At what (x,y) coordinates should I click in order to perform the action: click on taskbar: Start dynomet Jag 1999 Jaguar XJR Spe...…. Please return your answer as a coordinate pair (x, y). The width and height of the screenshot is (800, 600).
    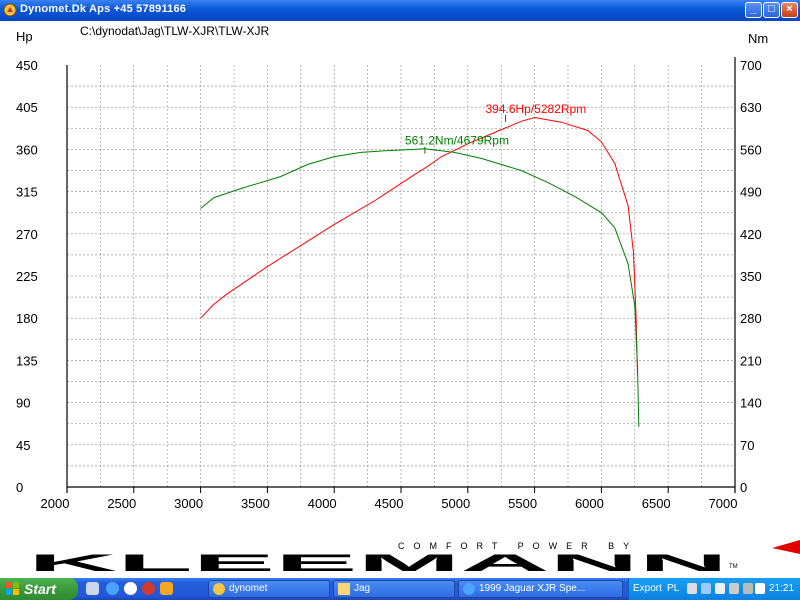
    Looking at the image, I should click on (400, 589).